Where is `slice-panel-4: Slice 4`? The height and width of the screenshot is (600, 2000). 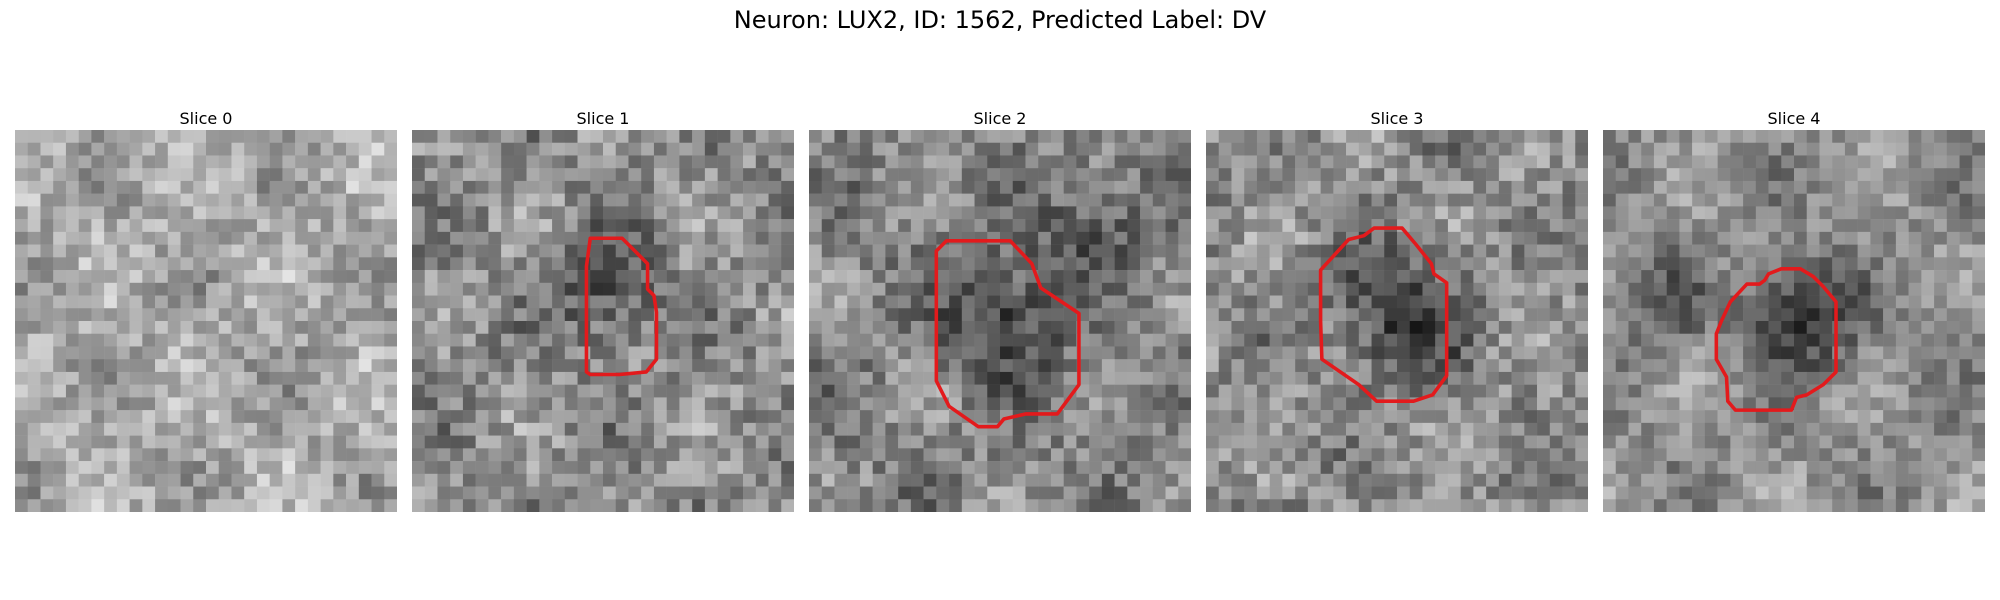 slice-panel-4: Slice 4 is located at coordinates (1794, 310).